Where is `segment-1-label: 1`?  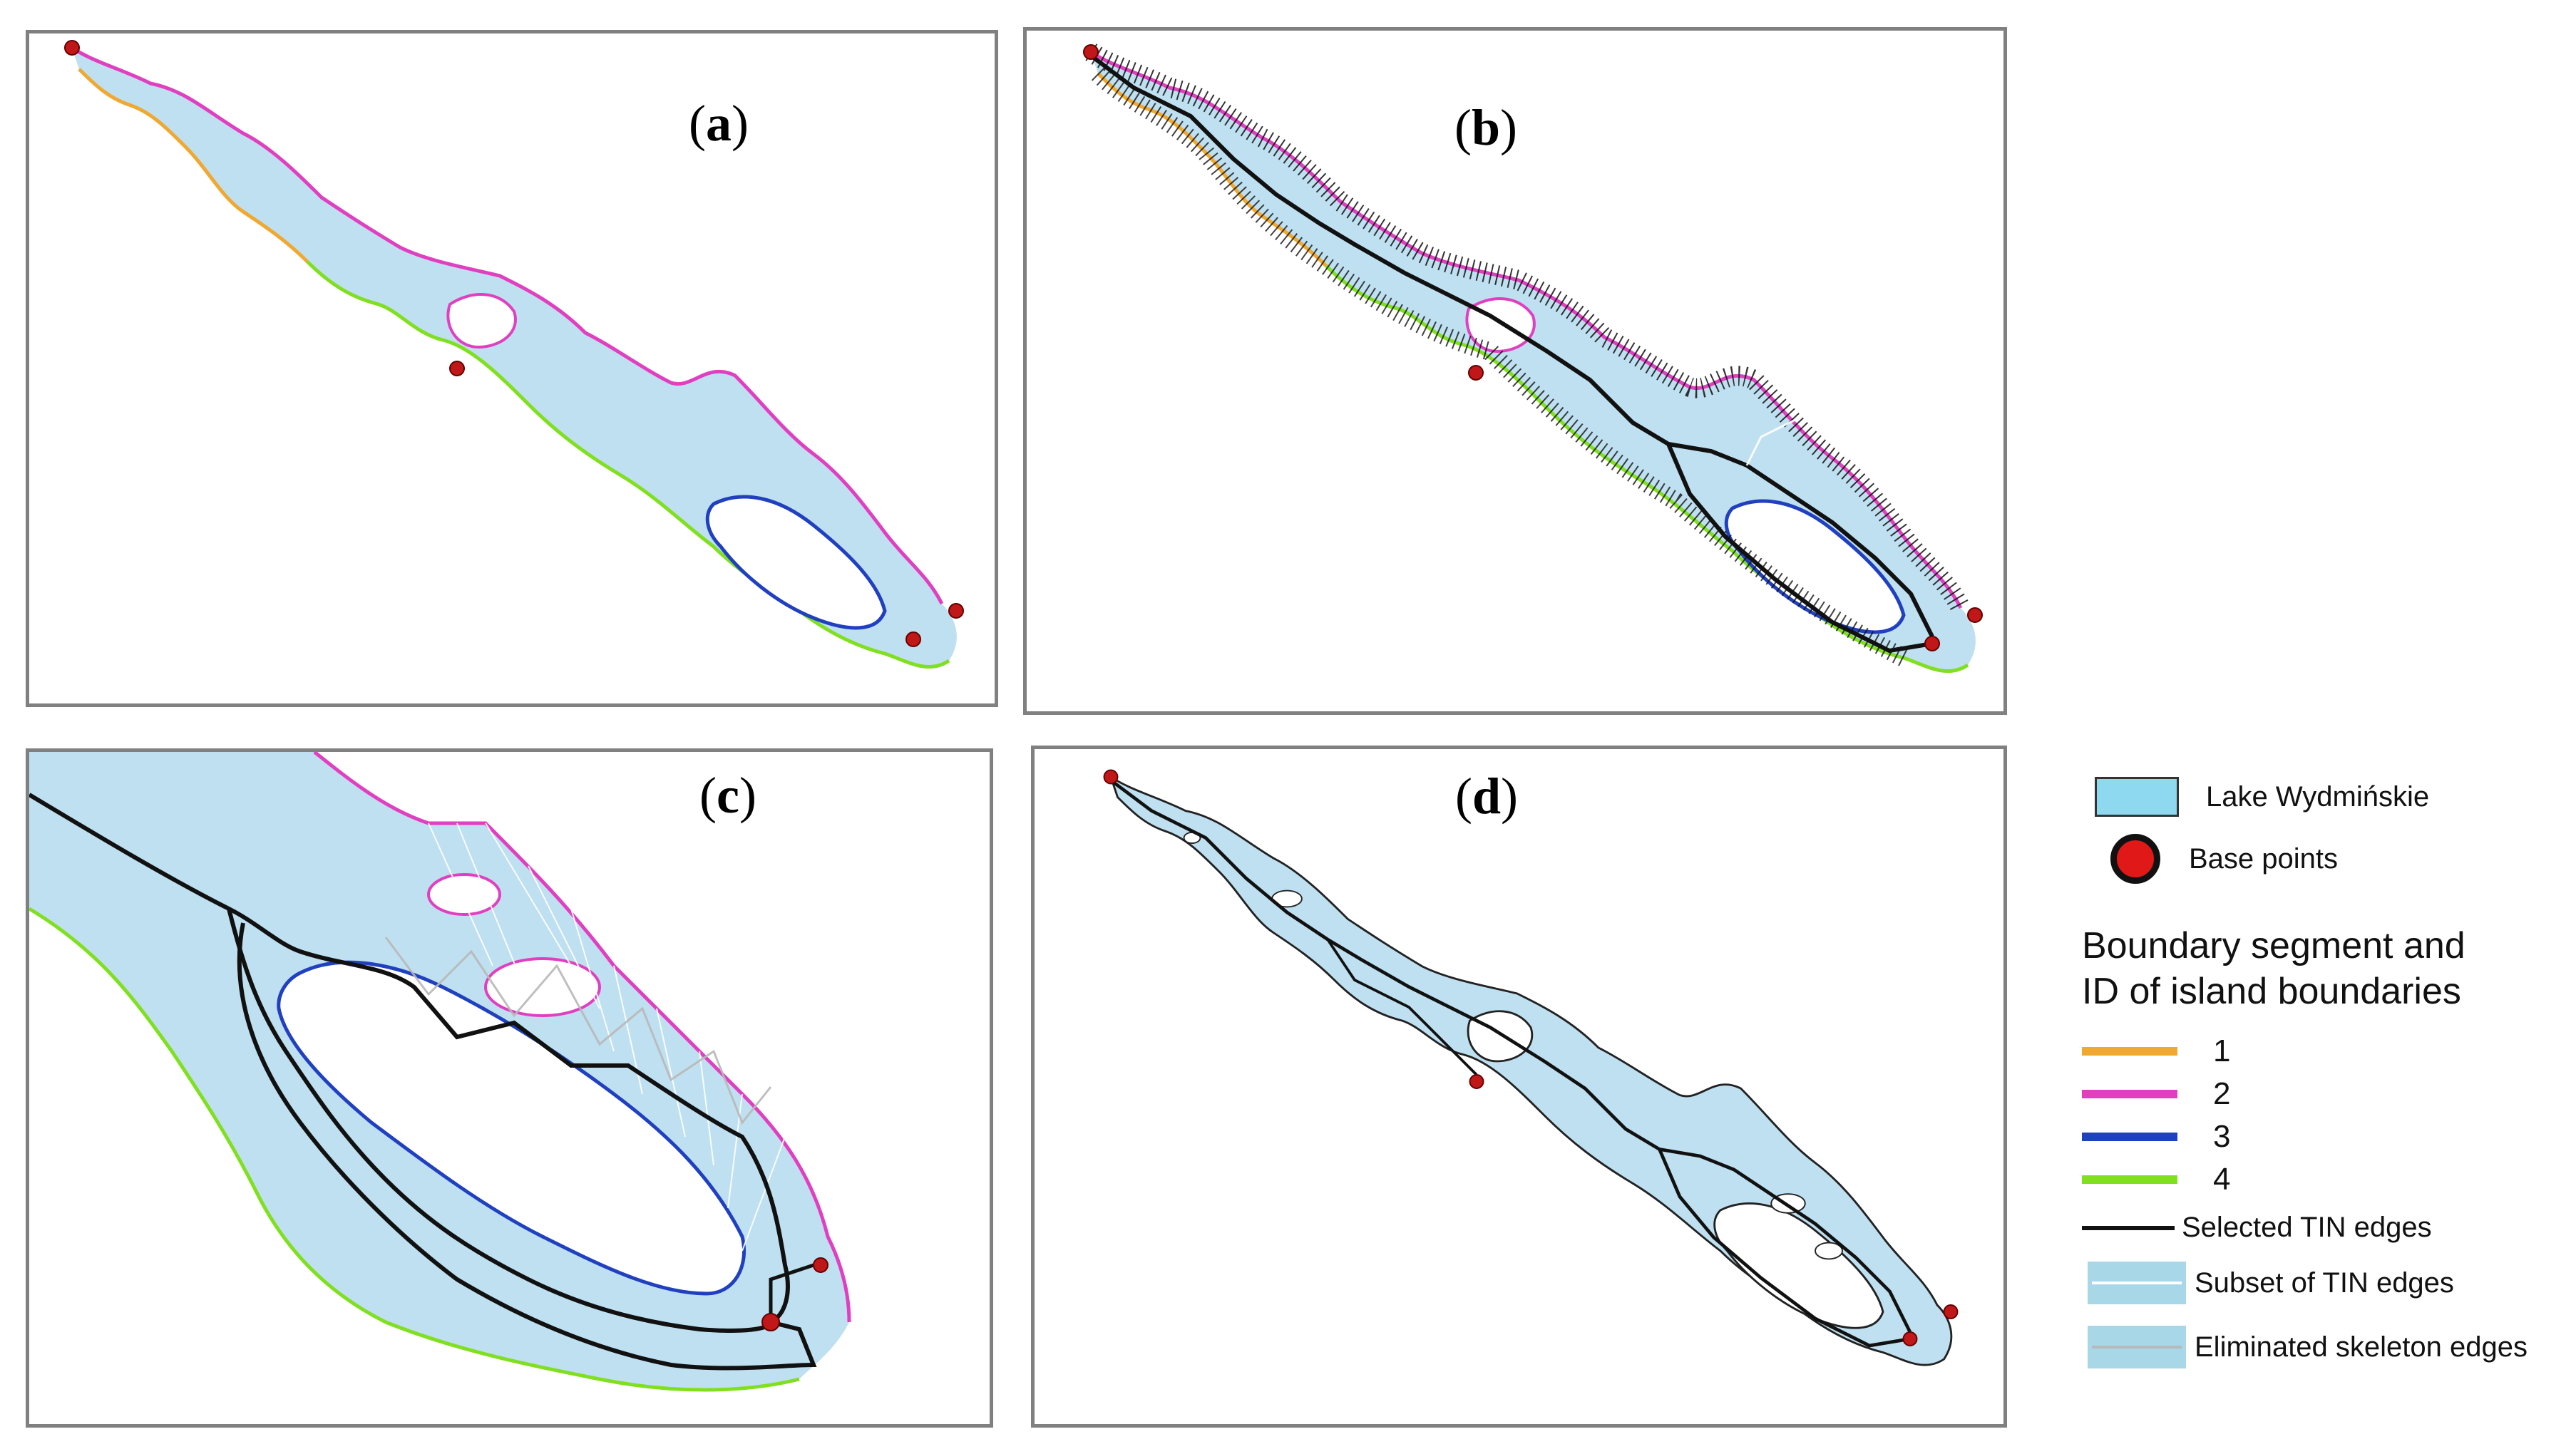
segment-1-label: 1 is located at coordinates (2222, 1050).